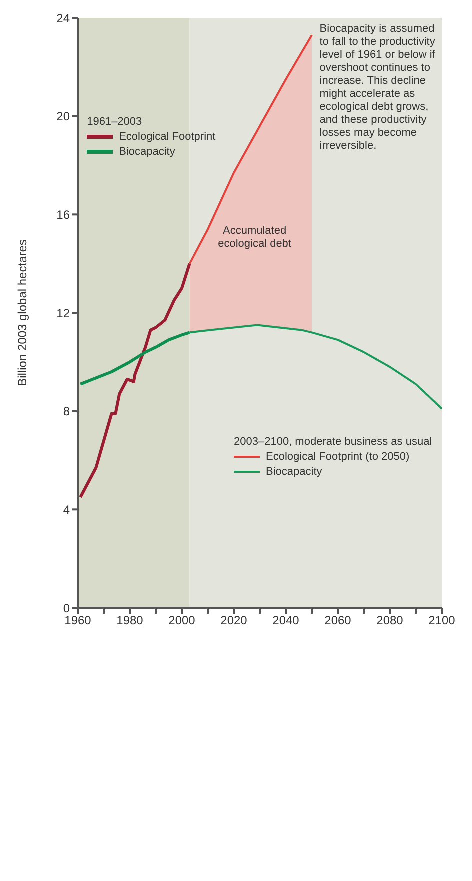 This screenshot has width=472, height=881. What do you see at coordinates (390, 621) in the screenshot?
I see `x-tick-label: 2080` at bounding box center [390, 621].